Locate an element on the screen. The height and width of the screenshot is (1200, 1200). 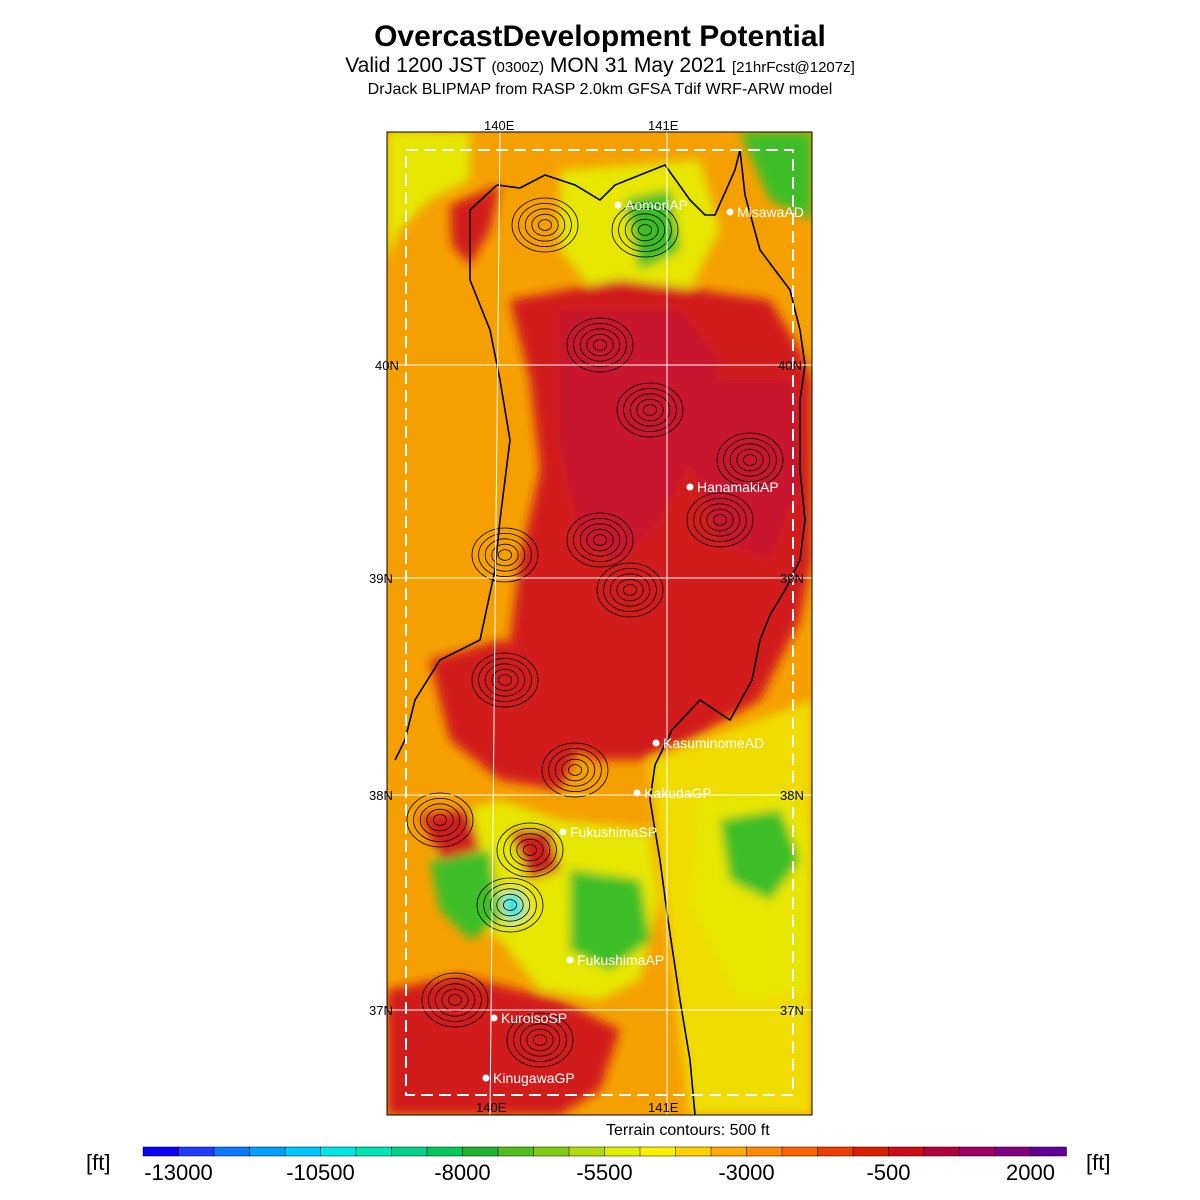
color-bar-tick-label: 2000 is located at coordinates (1030, 1172).